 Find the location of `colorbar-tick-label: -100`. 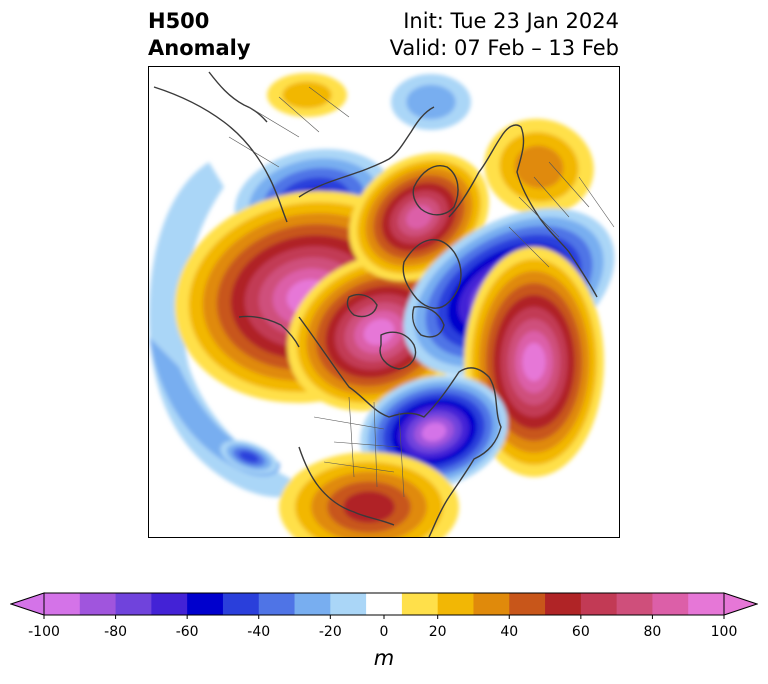

colorbar-tick-label: -100 is located at coordinates (44, 632).